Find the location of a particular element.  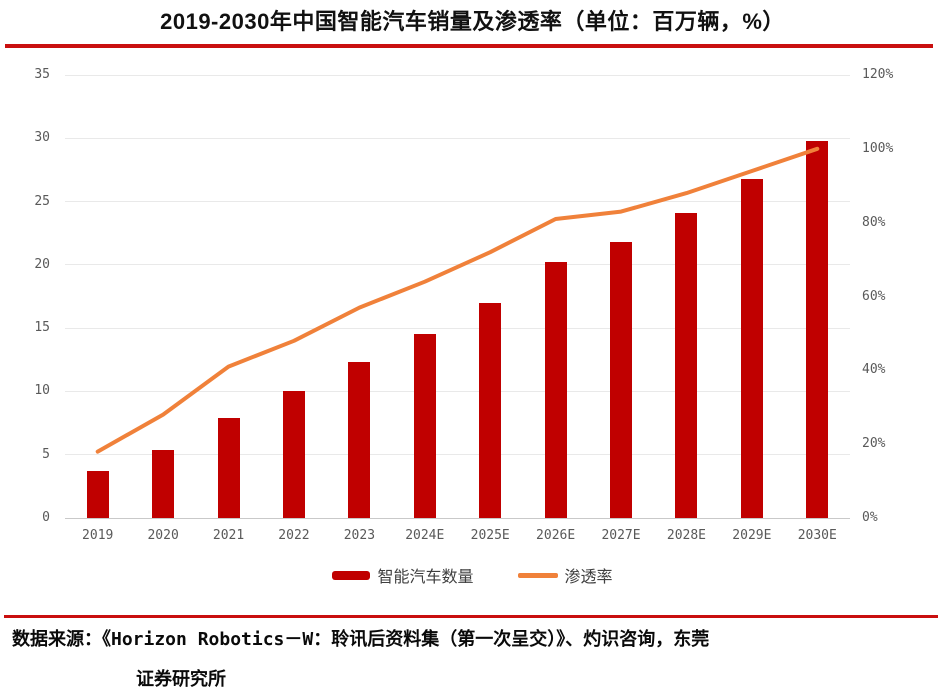

x-axis-tick: 2027E is located at coordinates (621, 535).